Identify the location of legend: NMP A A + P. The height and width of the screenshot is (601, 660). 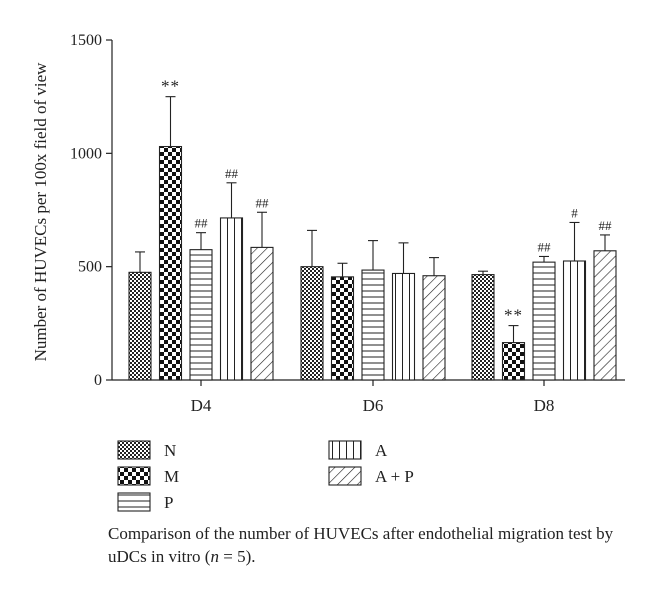
(265, 476).